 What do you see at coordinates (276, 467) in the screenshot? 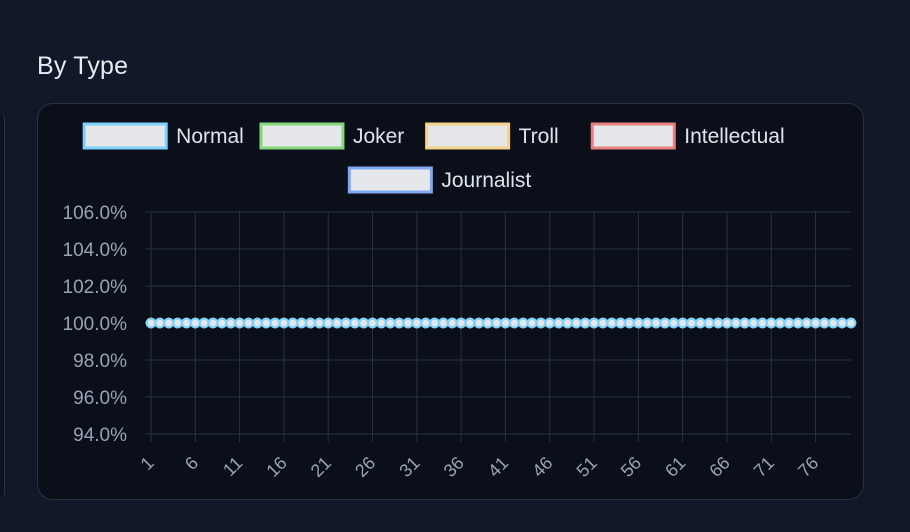
I see `x-tick-label: 16` at bounding box center [276, 467].